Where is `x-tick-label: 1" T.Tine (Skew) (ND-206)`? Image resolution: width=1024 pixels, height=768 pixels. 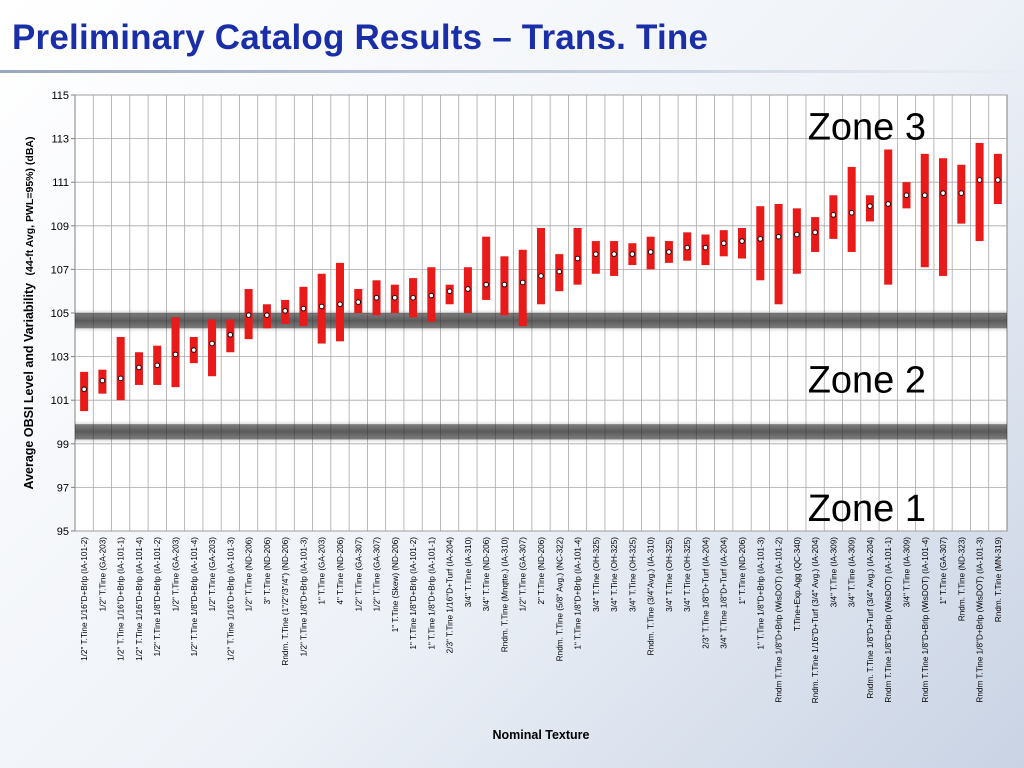
x-tick-label: 1" T.Tine (Skew) (ND-206) is located at coordinates (395, 585).